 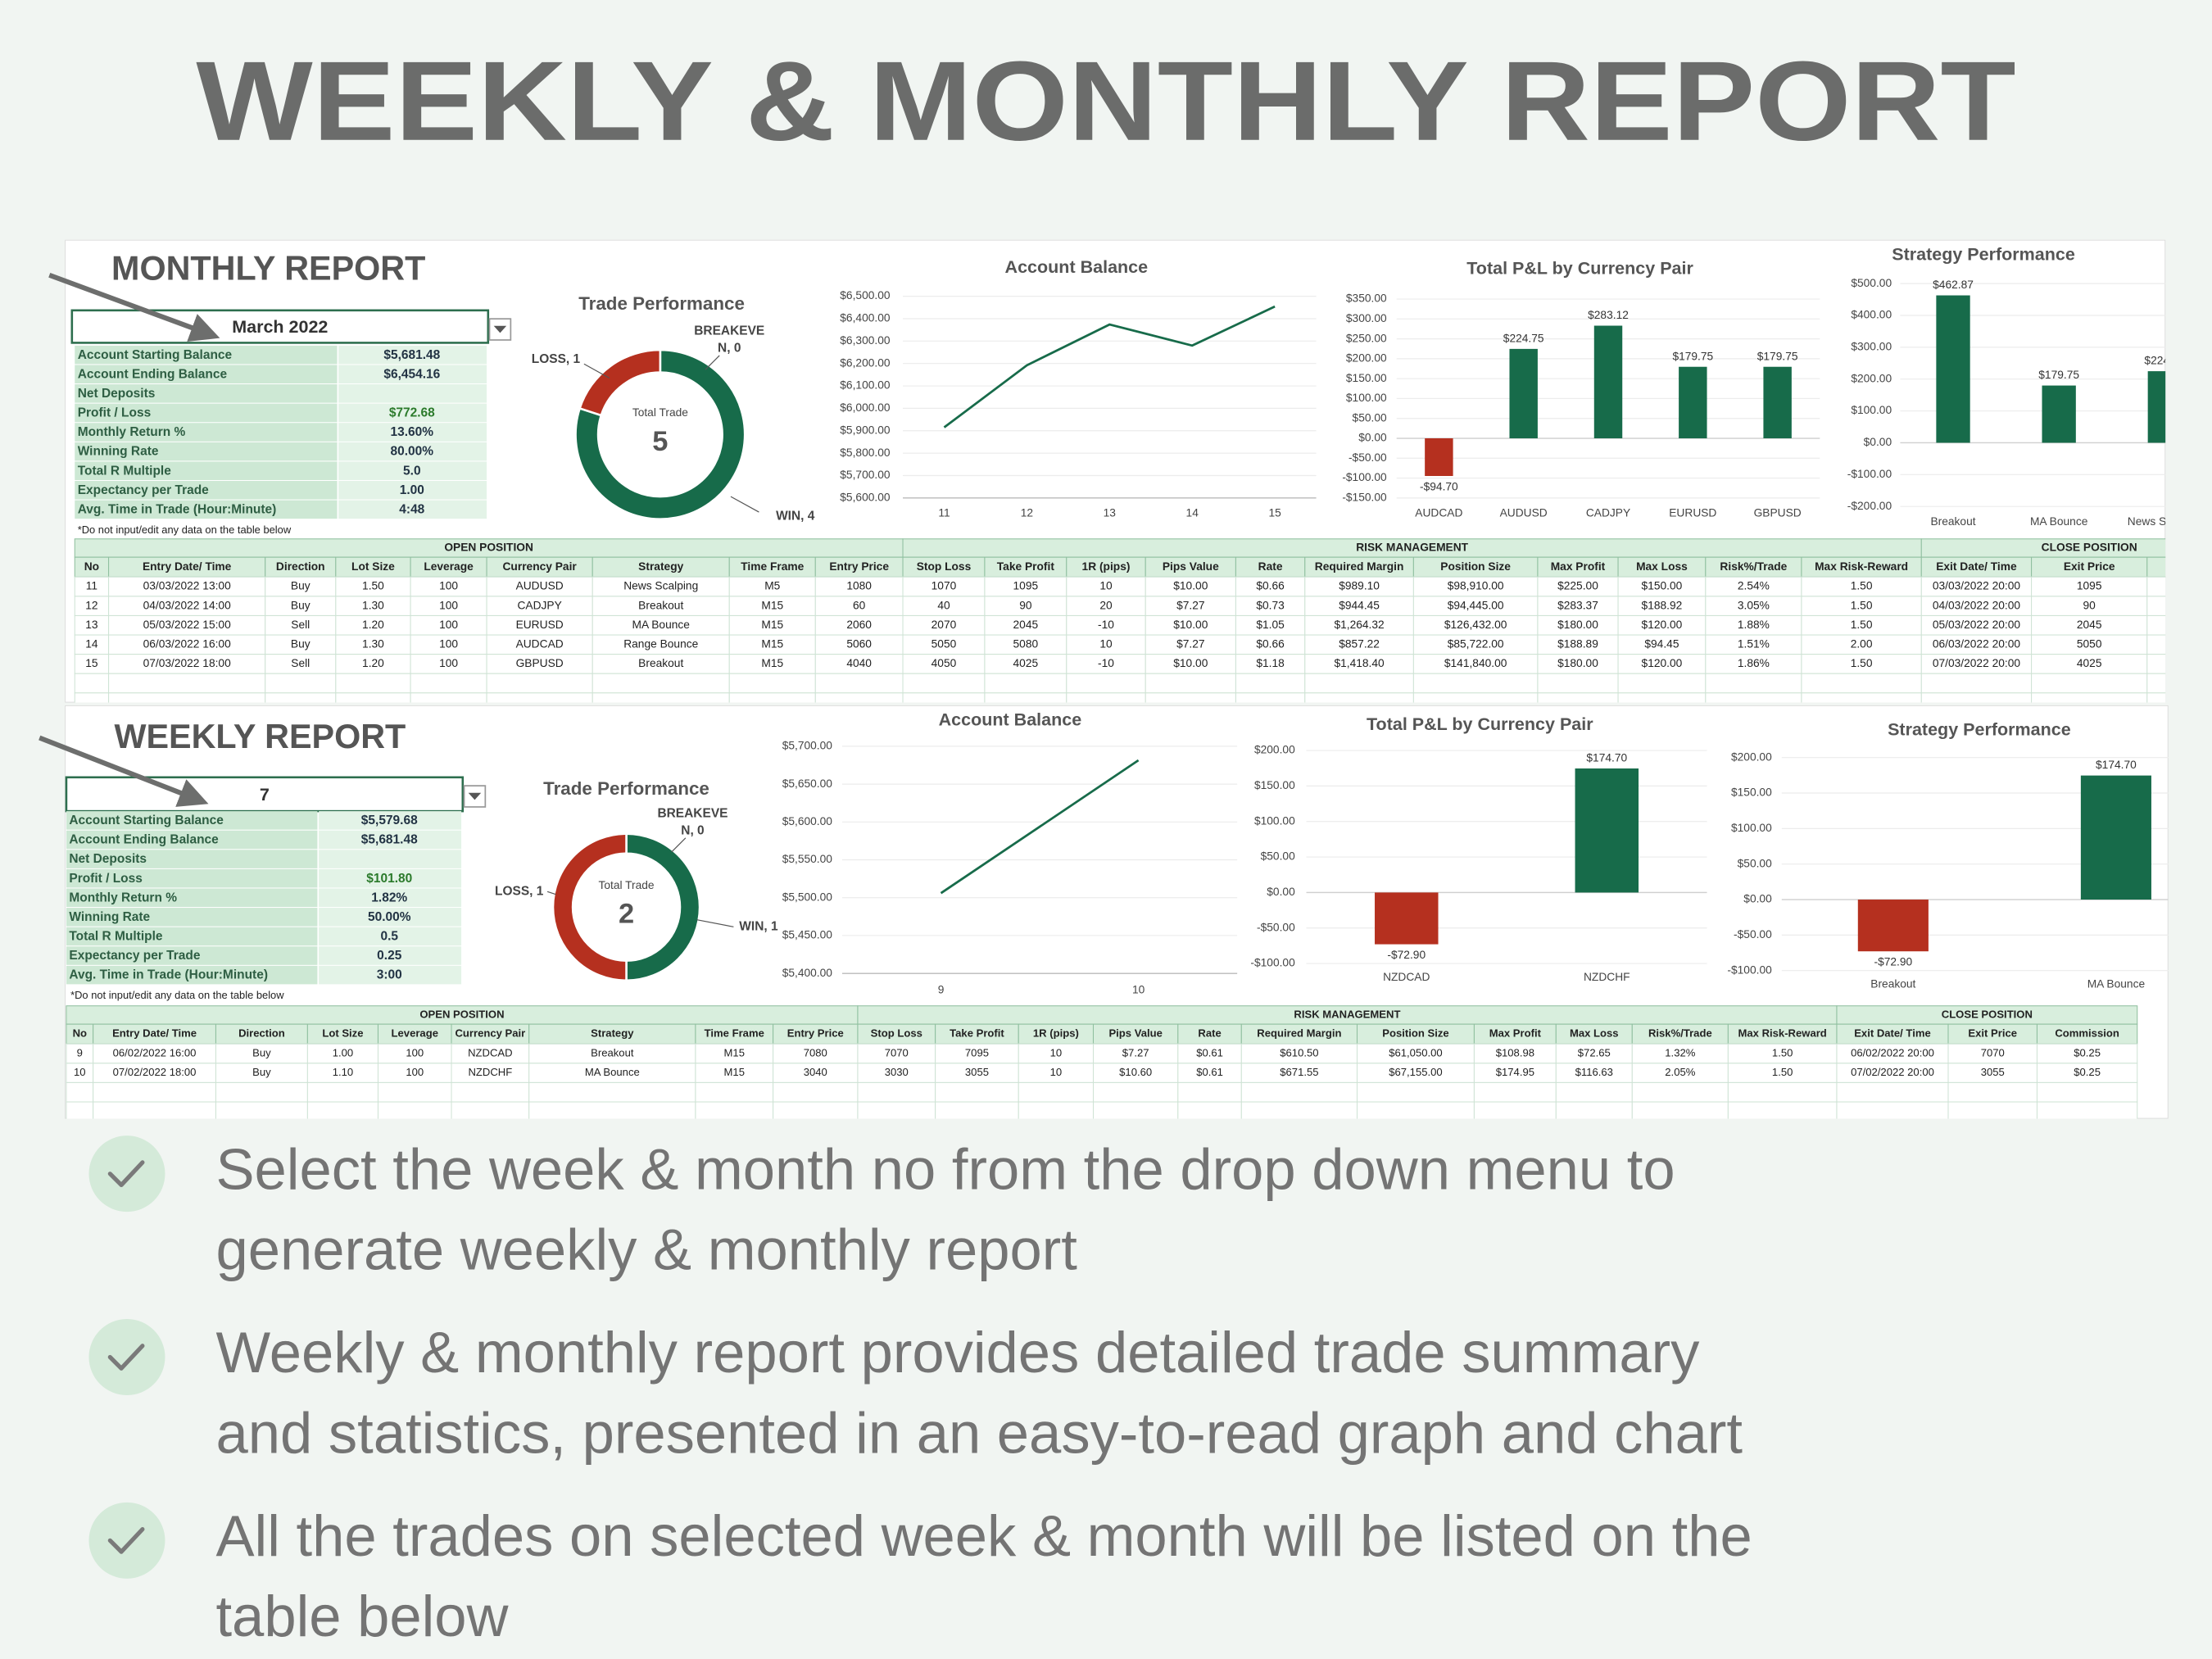 I want to click on cell-text: EURUSD, so click(x=540, y=625).